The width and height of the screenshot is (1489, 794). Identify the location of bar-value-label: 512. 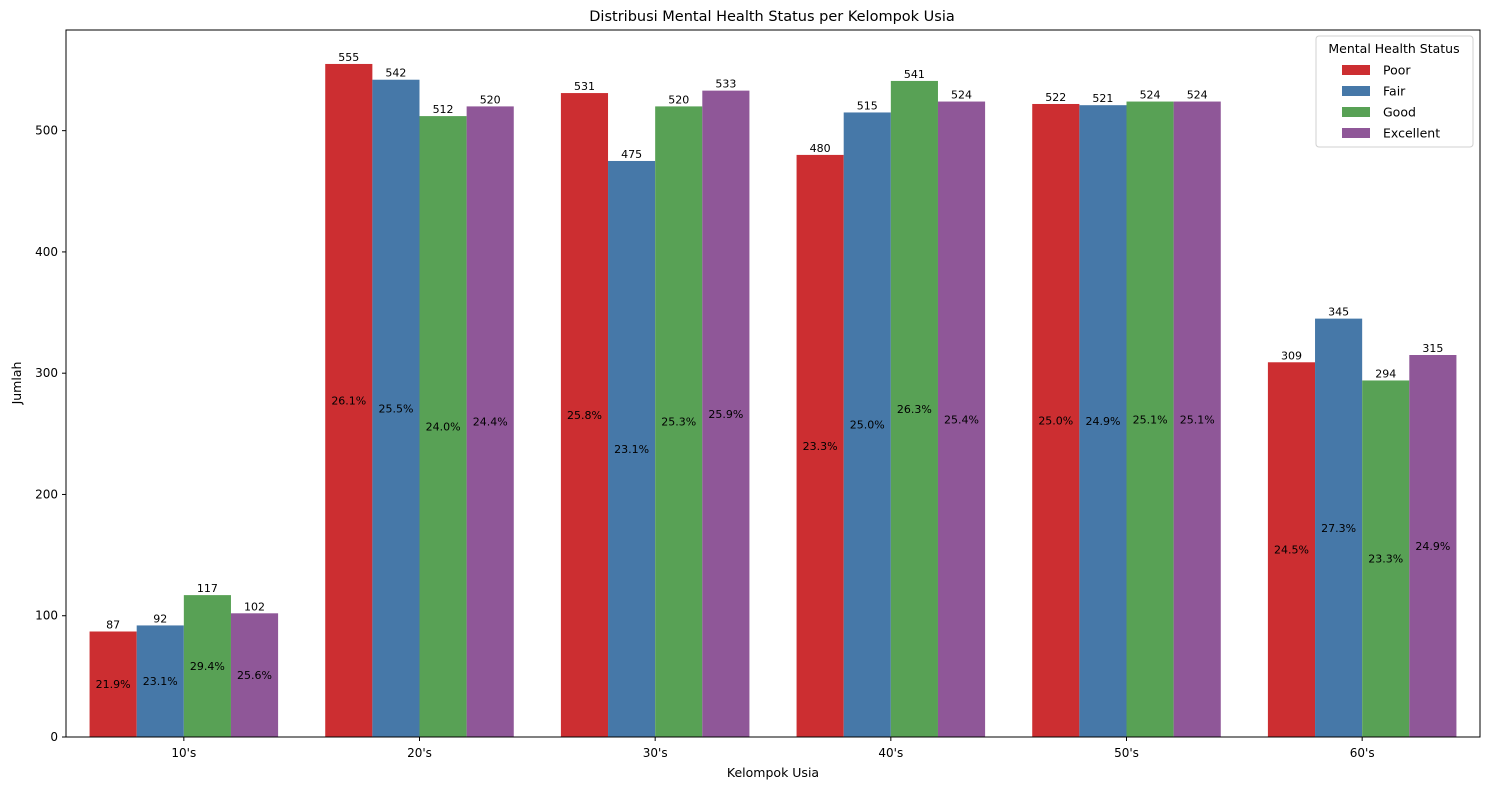
(443, 109).